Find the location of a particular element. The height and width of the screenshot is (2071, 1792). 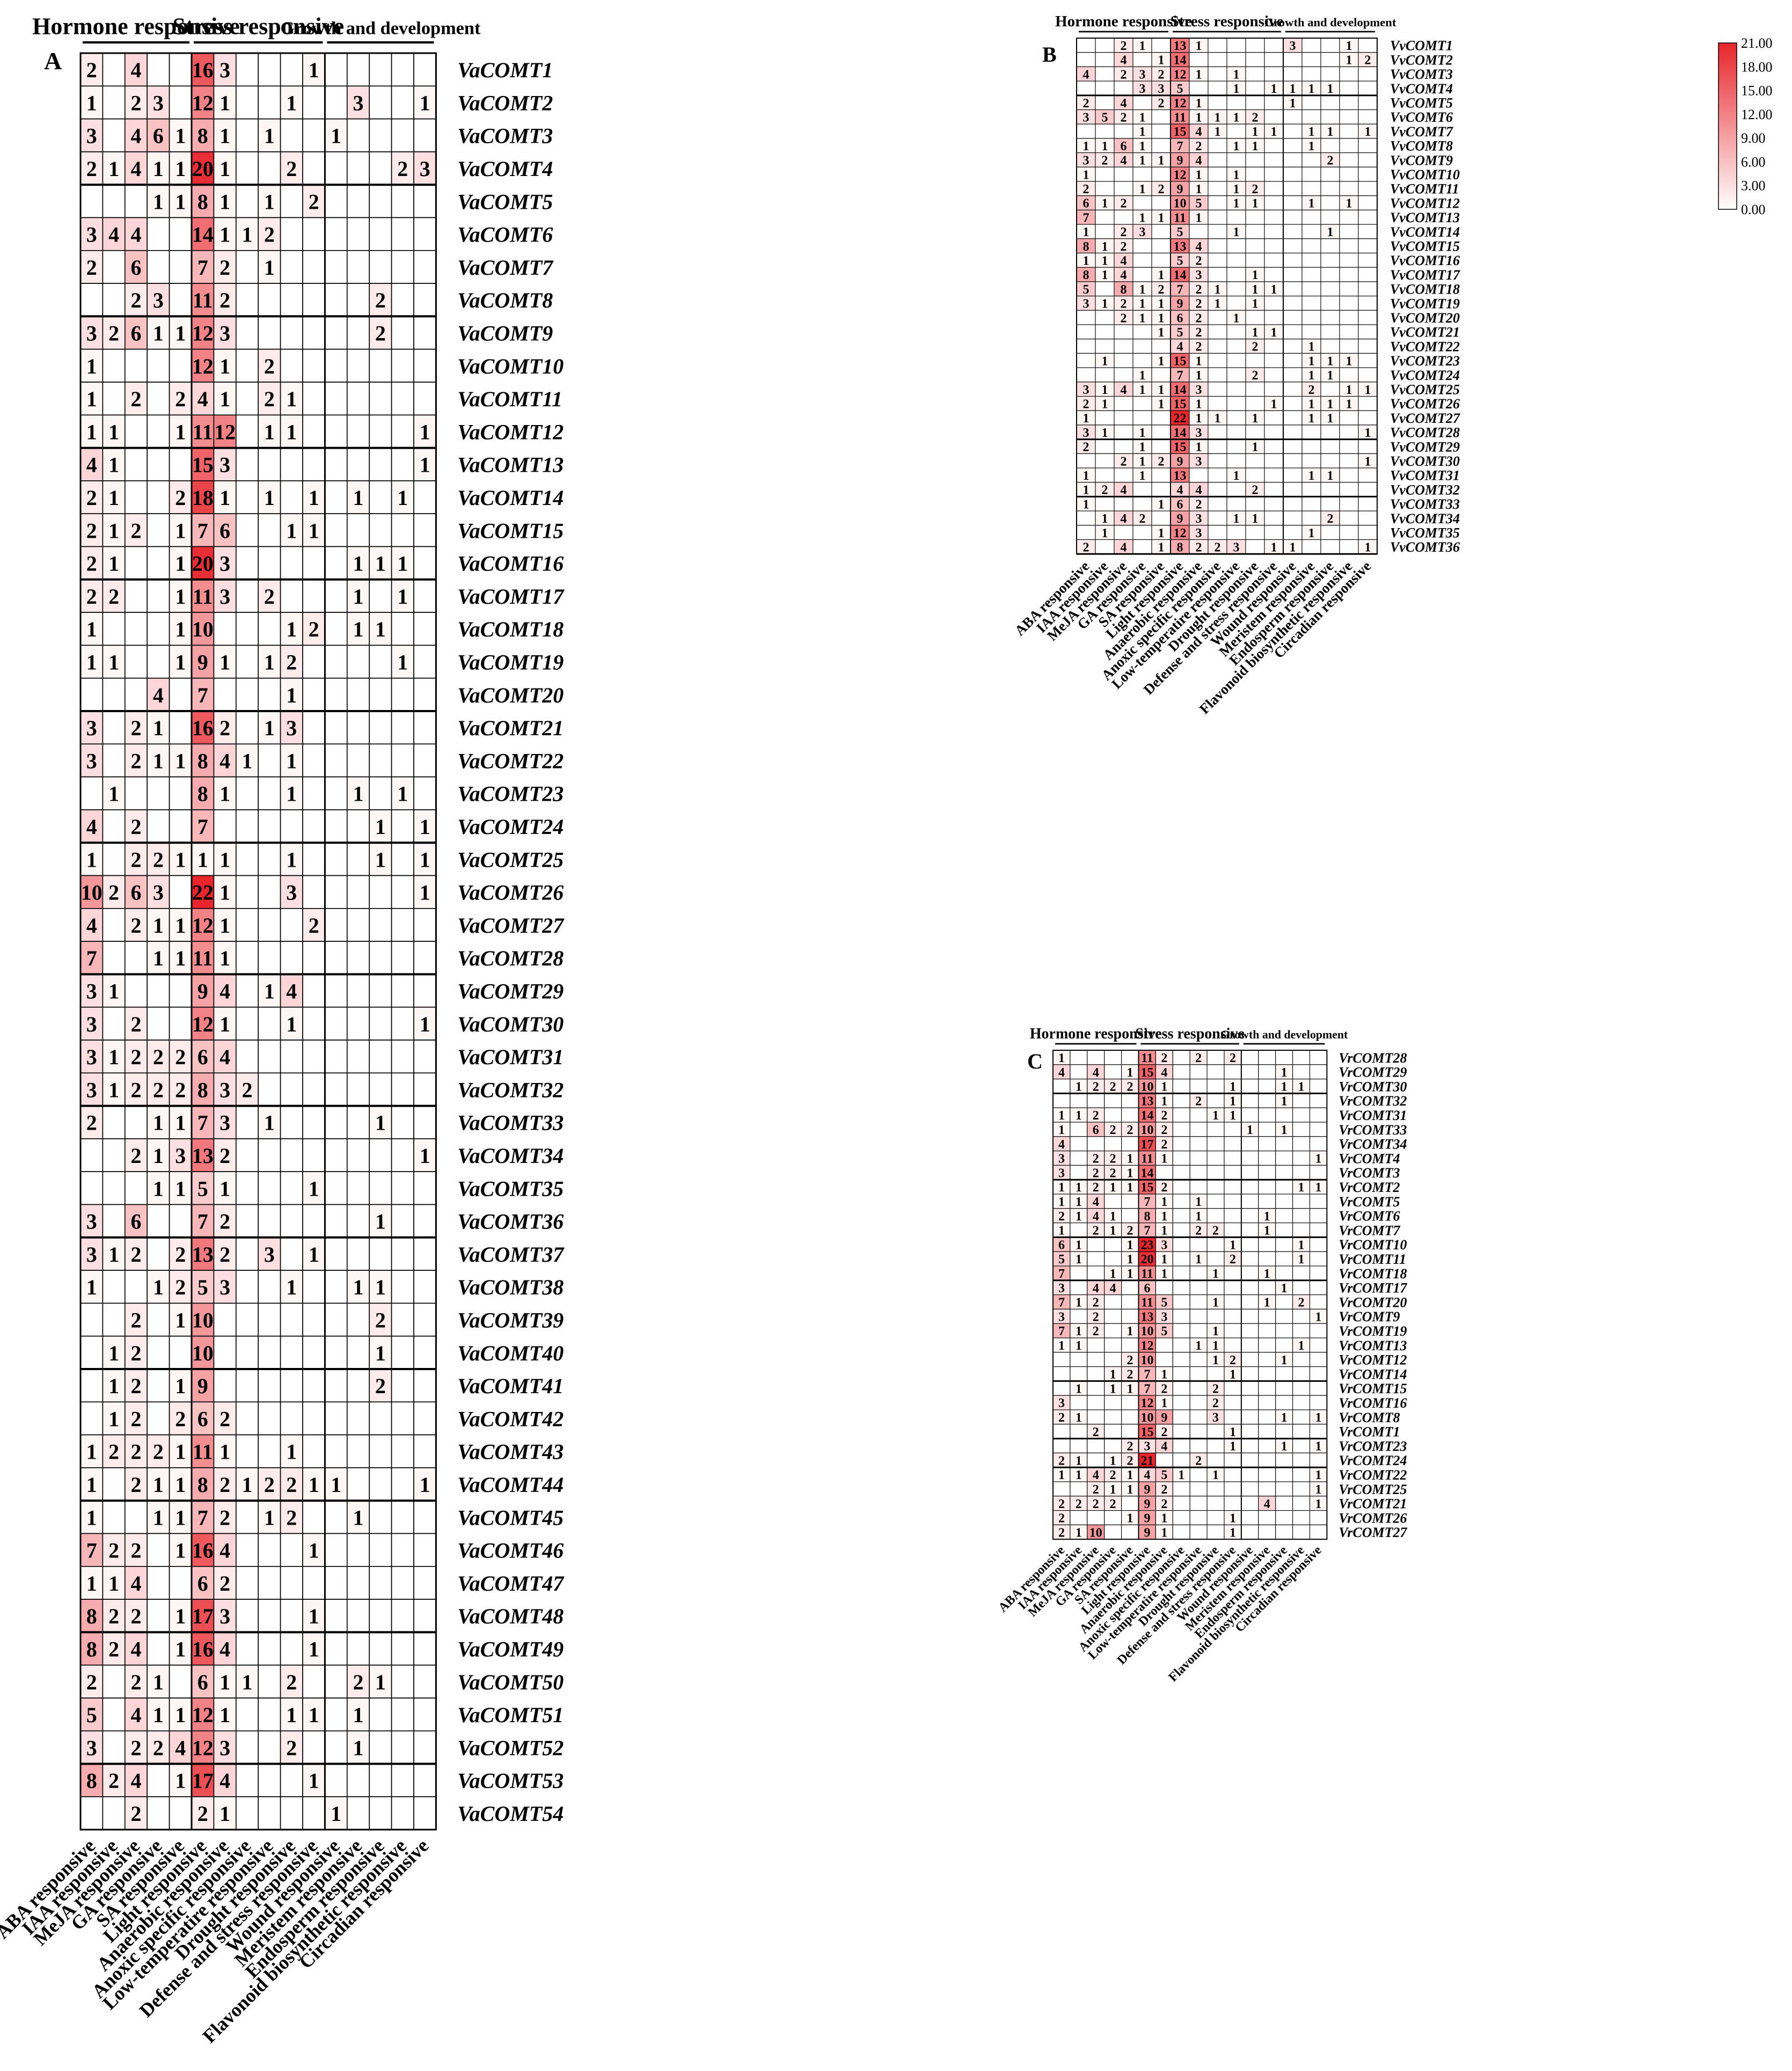

panel-a-cell-vacomt37-circadian-responsive is located at coordinates (425, 1253).